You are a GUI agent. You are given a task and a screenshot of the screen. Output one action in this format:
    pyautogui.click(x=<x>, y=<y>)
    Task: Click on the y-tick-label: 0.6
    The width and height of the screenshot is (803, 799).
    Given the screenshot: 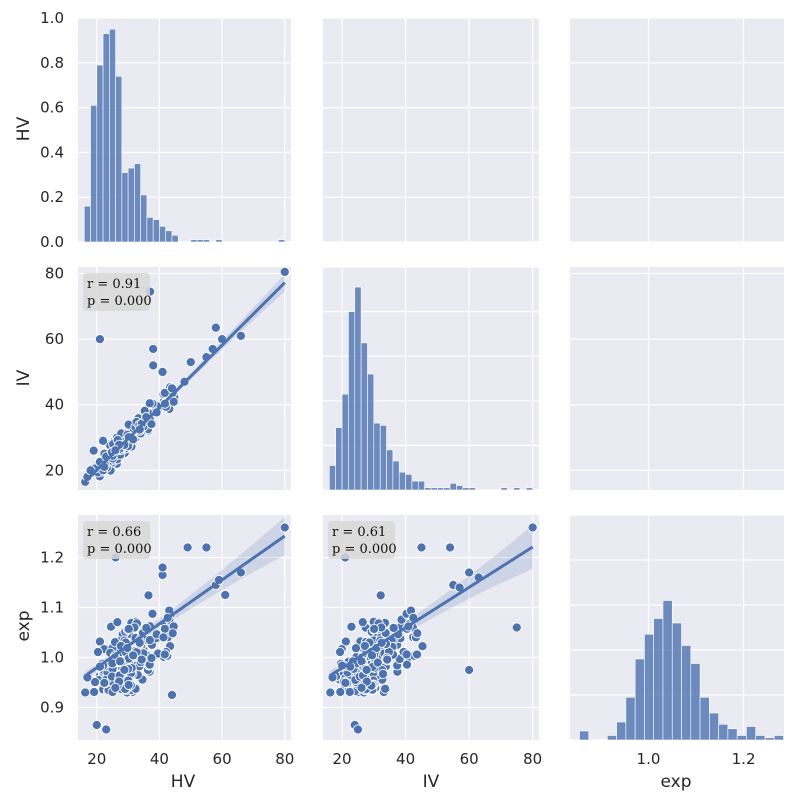 What is the action you would take?
    pyautogui.click(x=52, y=108)
    